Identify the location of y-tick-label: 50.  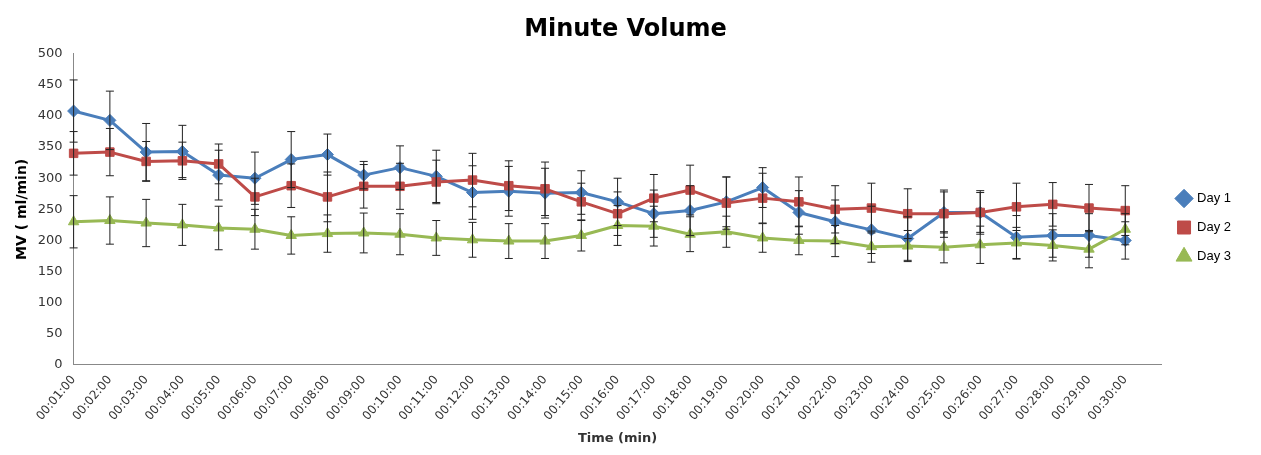
(54, 333).